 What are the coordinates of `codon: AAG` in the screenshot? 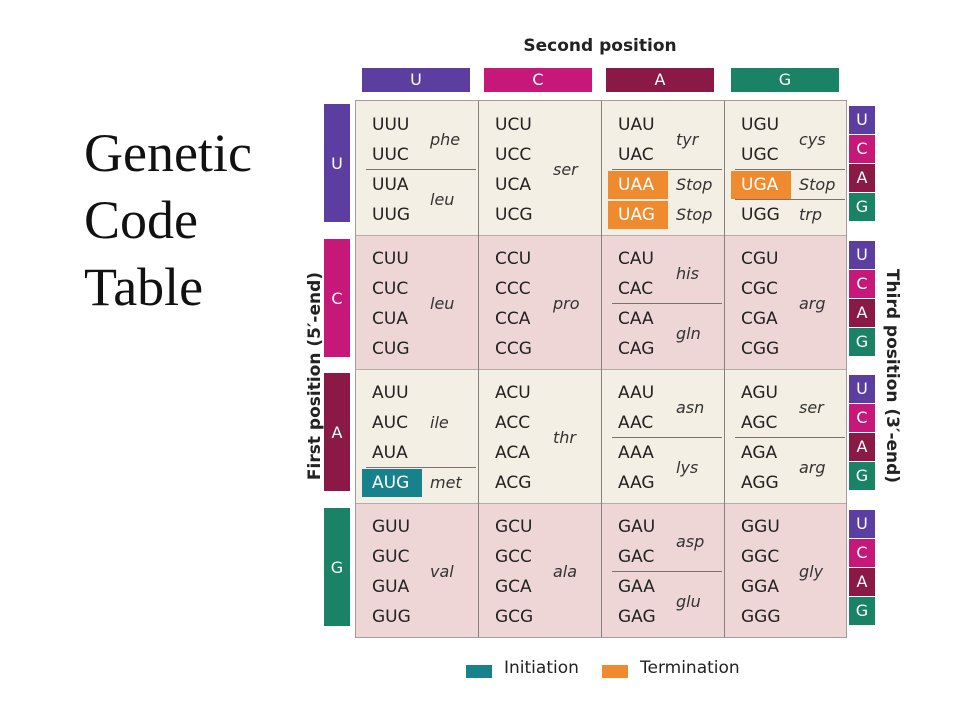 It's located at (636, 483).